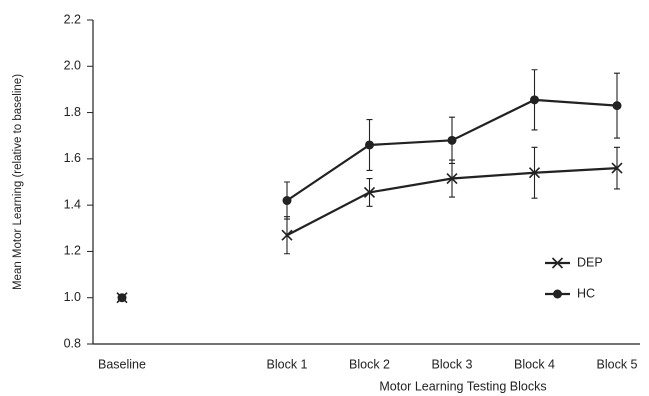  What do you see at coordinates (586, 293) in the screenshot?
I see `legend-label: HC` at bounding box center [586, 293].